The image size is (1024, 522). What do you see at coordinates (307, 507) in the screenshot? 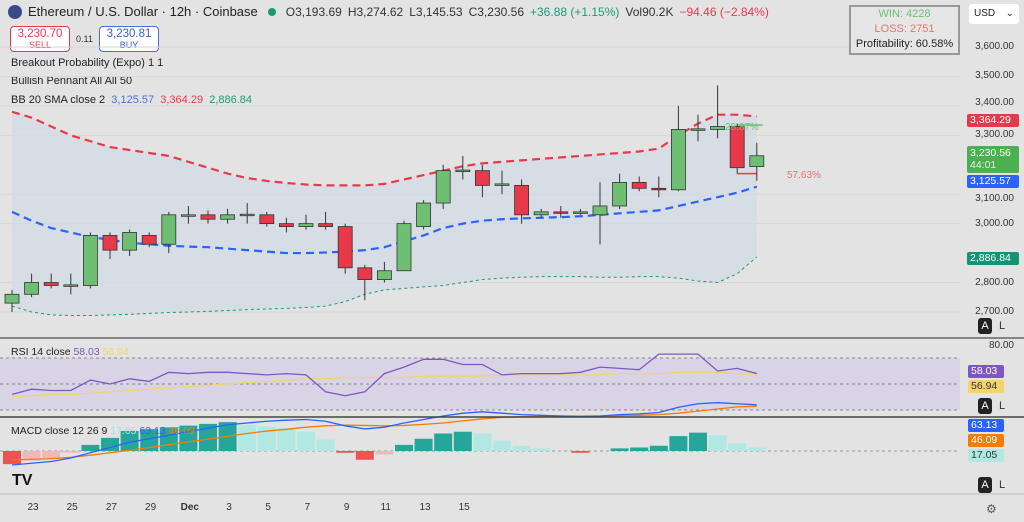
I see `time-axis-label: 7` at bounding box center [307, 507].